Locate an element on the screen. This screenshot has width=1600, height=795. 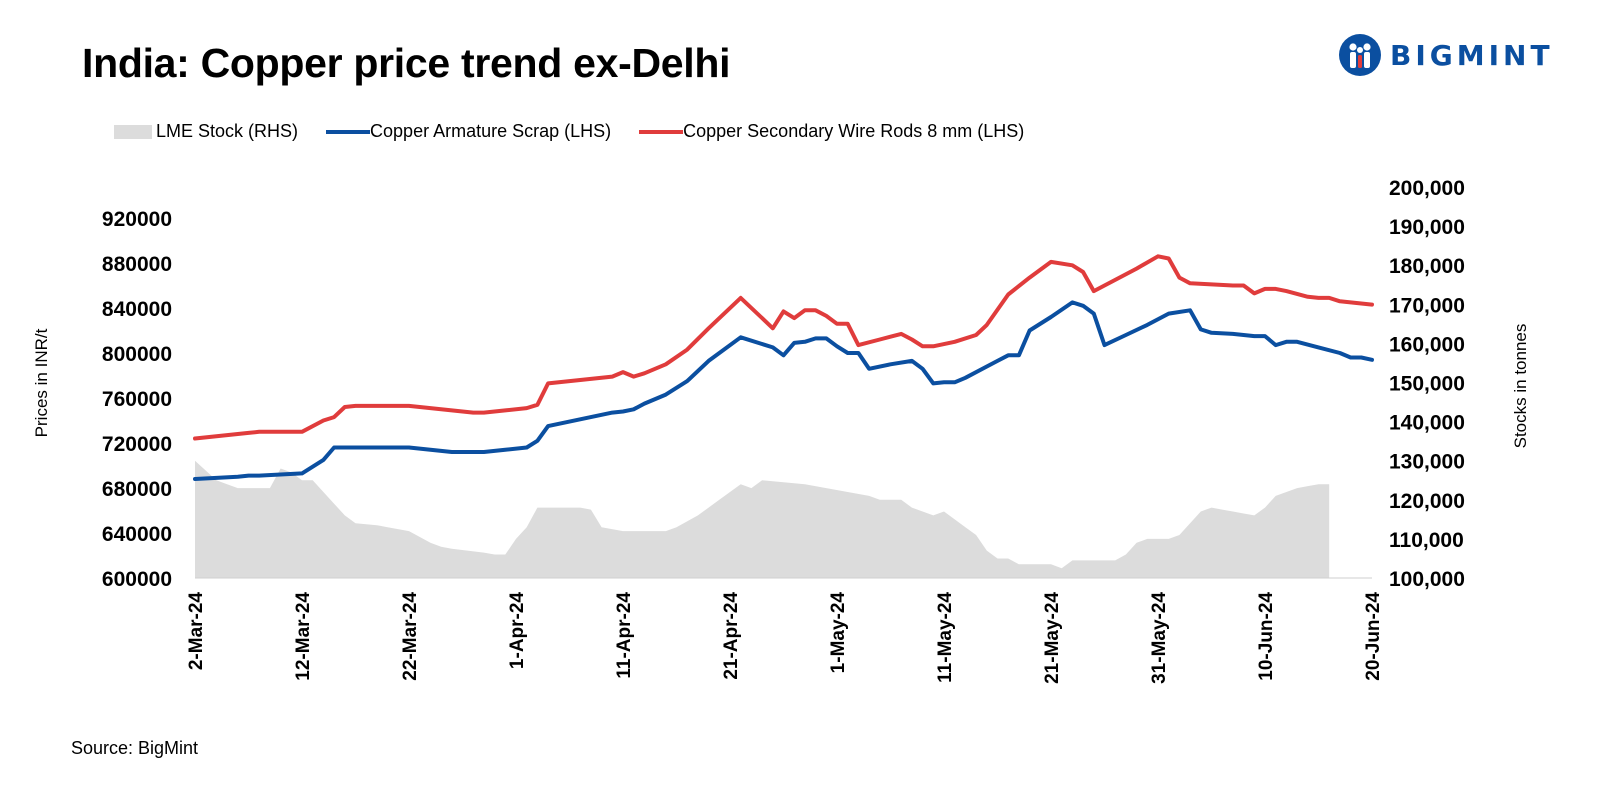
bigmint-logo: BIGMINT is located at coordinates (1446, 55).